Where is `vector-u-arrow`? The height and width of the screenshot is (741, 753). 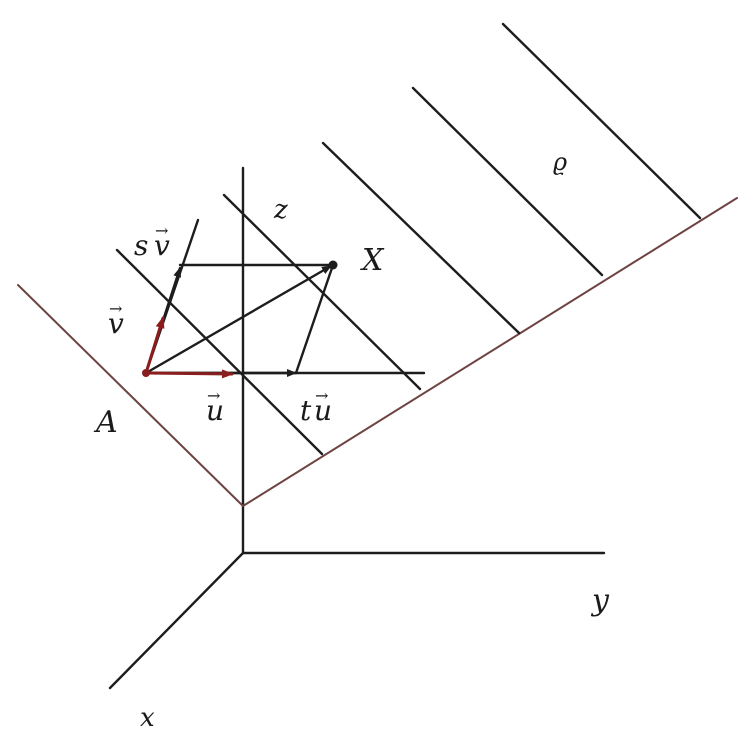 vector-u-arrow is located at coordinates (189, 374).